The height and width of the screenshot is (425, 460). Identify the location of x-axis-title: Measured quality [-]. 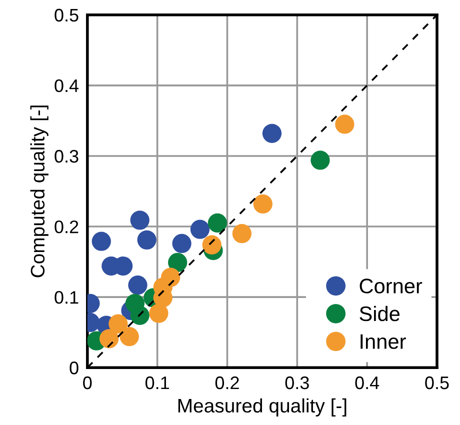
(262, 407).